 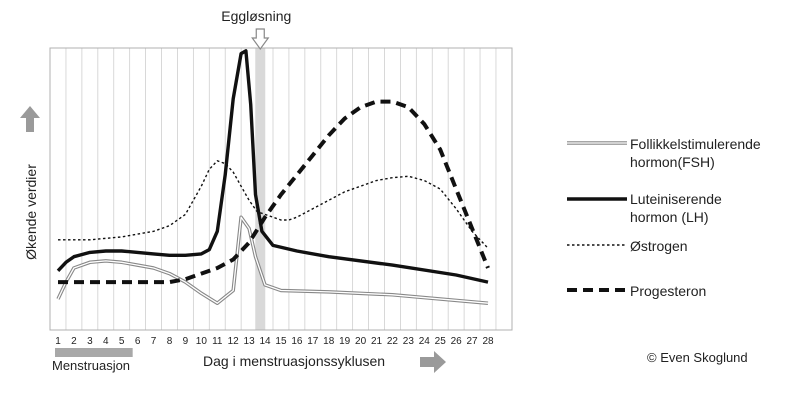 What do you see at coordinates (273, 204) in the screenshot?
I see `series-line-ostrogen` at bounding box center [273, 204].